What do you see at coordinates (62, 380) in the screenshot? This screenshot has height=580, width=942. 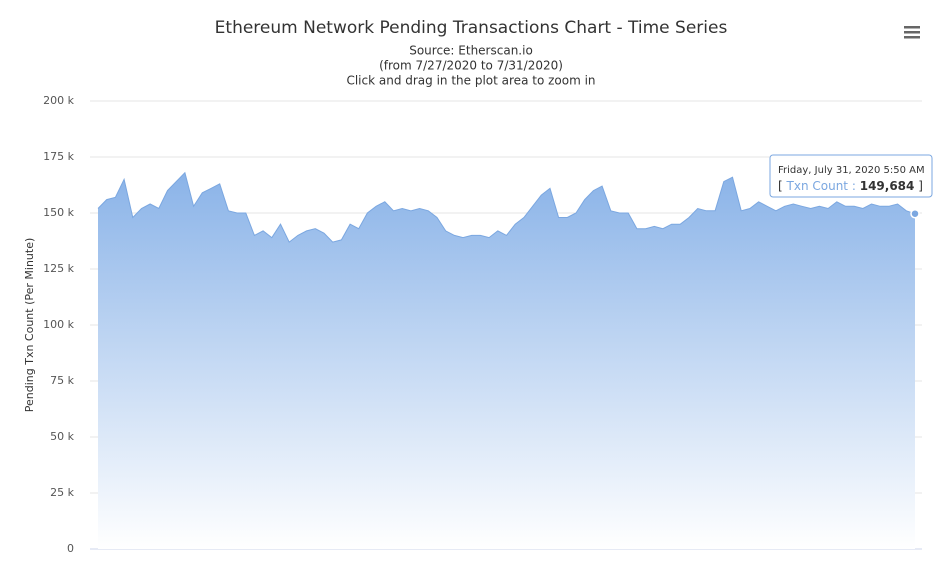 I see `y-tick-label: 75 k` at bounding box center [62, 380].